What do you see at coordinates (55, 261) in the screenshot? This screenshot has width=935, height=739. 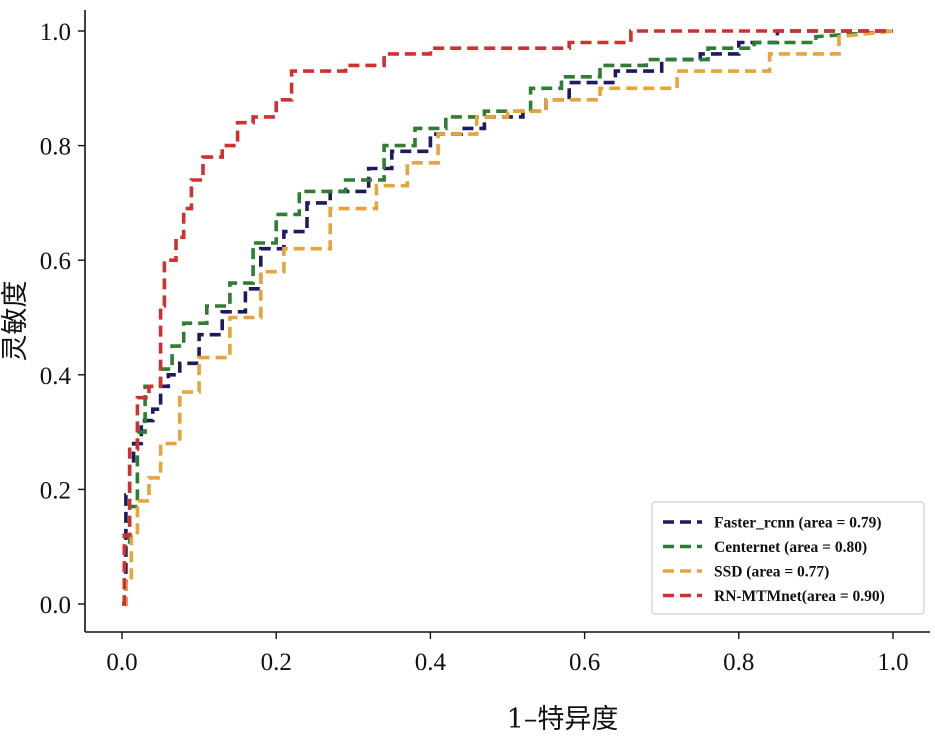 I see `y-tick-label: 0.6` at bounding box center [55, 261].